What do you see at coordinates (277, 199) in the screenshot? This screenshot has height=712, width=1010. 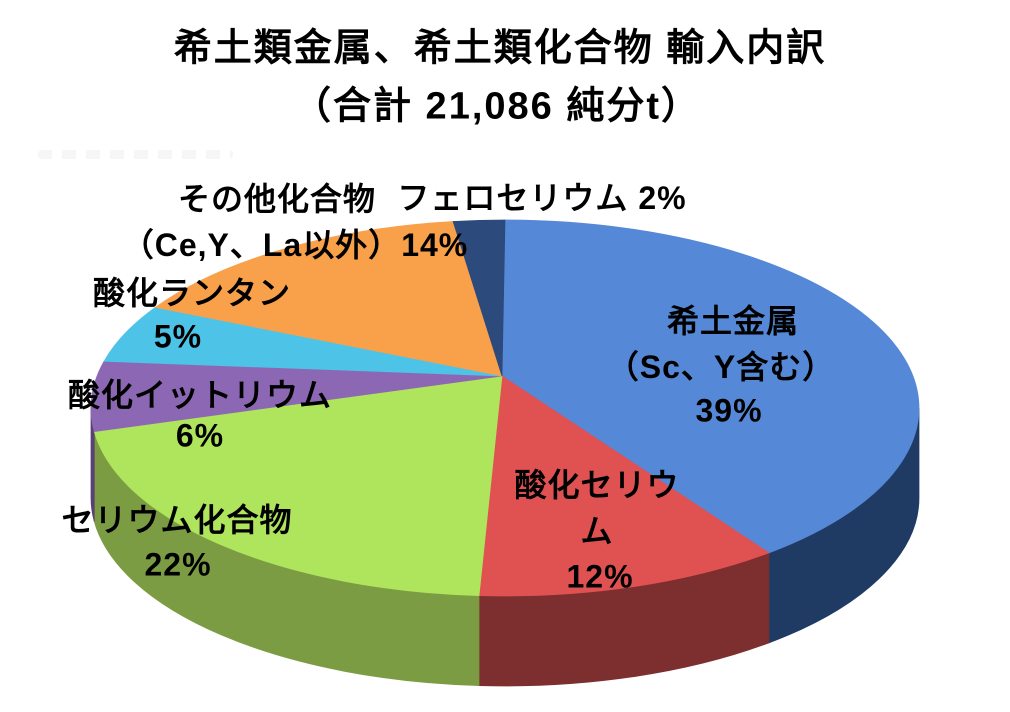 I see `label-other-compounds-name: その他化合物` at bounding box center [277, 199].